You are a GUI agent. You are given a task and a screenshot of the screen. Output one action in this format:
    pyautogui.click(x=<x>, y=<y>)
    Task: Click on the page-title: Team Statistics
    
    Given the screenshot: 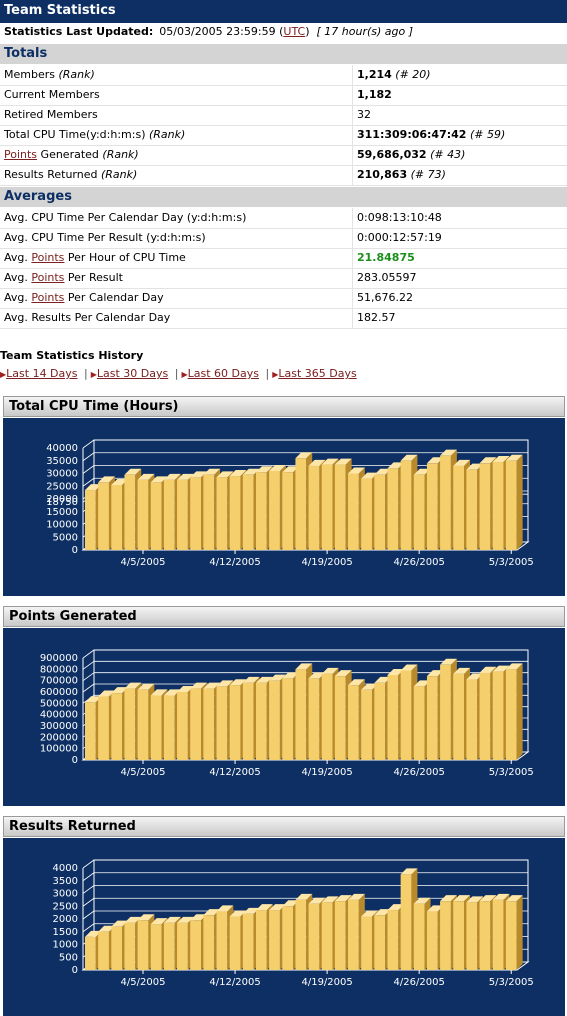 What is the action you would take?
    pyautogui.click(x=60, y=10)
    